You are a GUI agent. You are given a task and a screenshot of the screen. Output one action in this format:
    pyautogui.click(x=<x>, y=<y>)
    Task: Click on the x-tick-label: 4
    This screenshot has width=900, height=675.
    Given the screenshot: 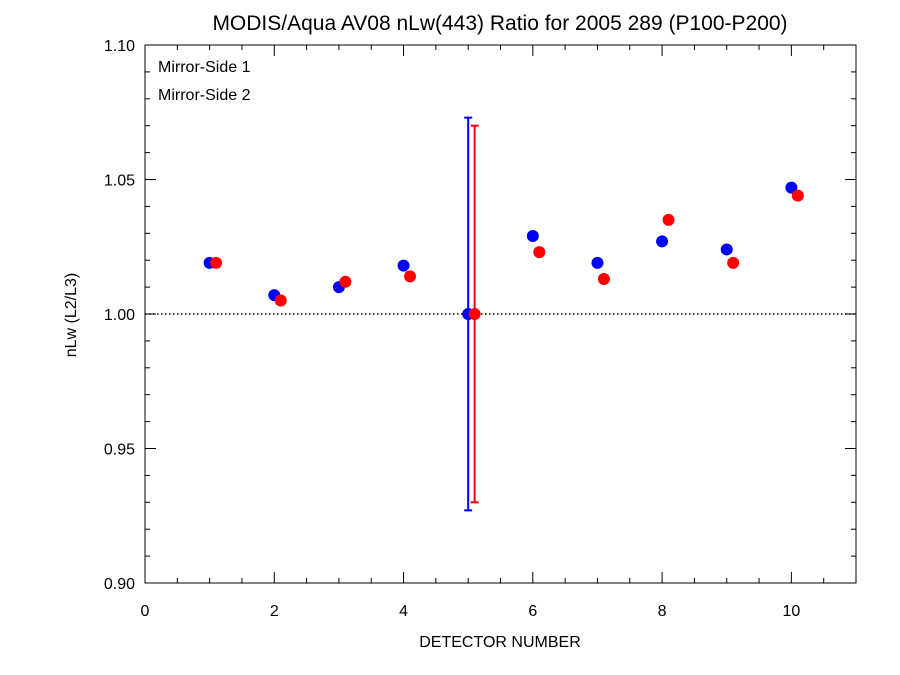 What is the action you would take?
    pyautogui.click(x=403, y=611)
    